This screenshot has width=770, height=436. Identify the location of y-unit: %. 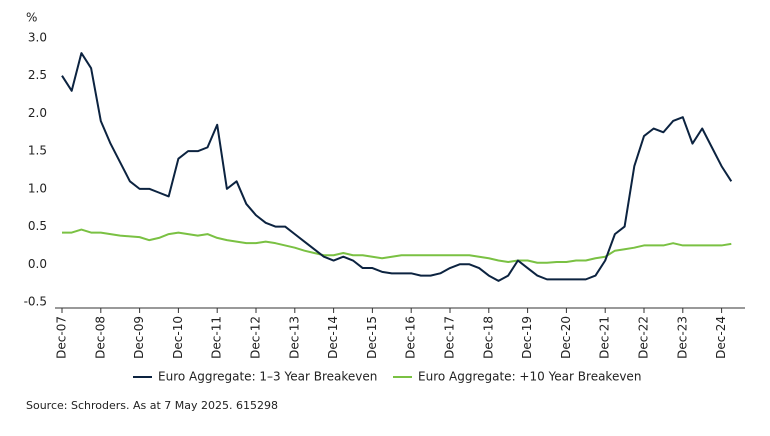
(31, 18).